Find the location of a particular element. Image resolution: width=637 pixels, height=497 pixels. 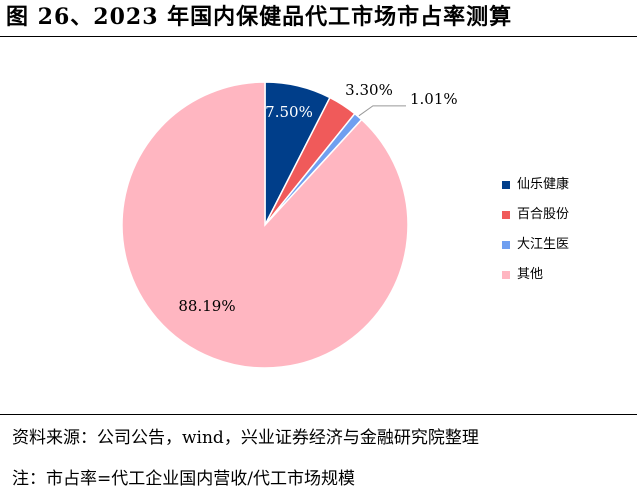

label-baihe: 3.30% is located at coordinates (369, 90).